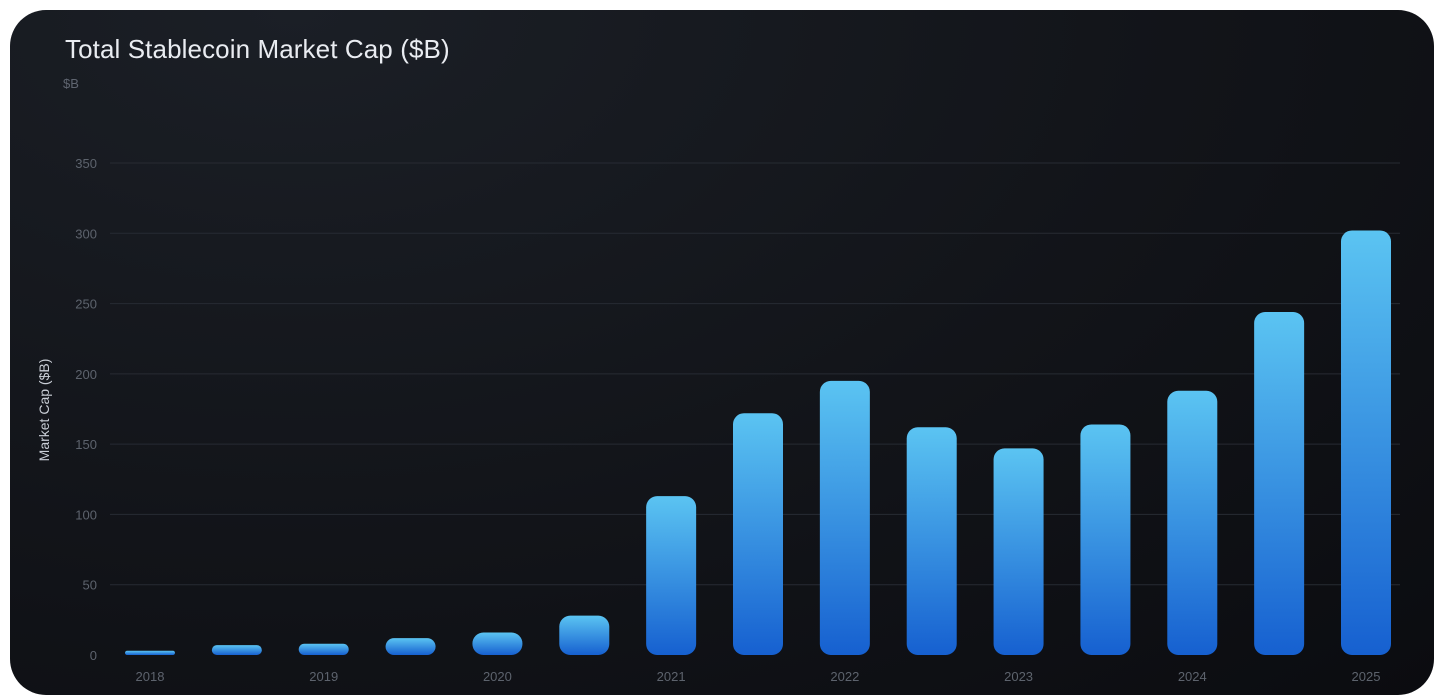 This screenshot has width=1443, height=695. Describe the element at coordinates (71, 83) in the screenshot. I see `unit-label: $B` at that location.